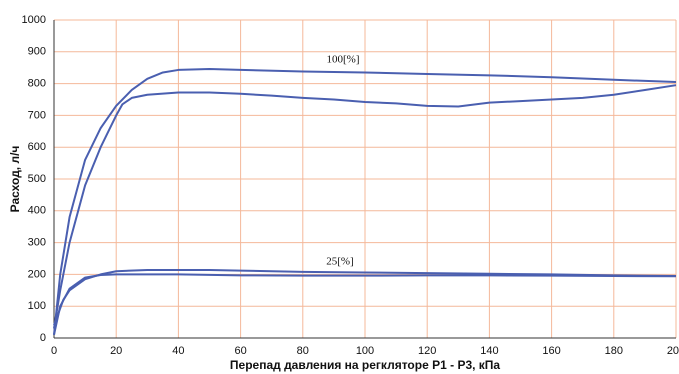  Describe the element at coordinates (37, 115) in the screenshot. I see `y-tick-label: 700` at that location.